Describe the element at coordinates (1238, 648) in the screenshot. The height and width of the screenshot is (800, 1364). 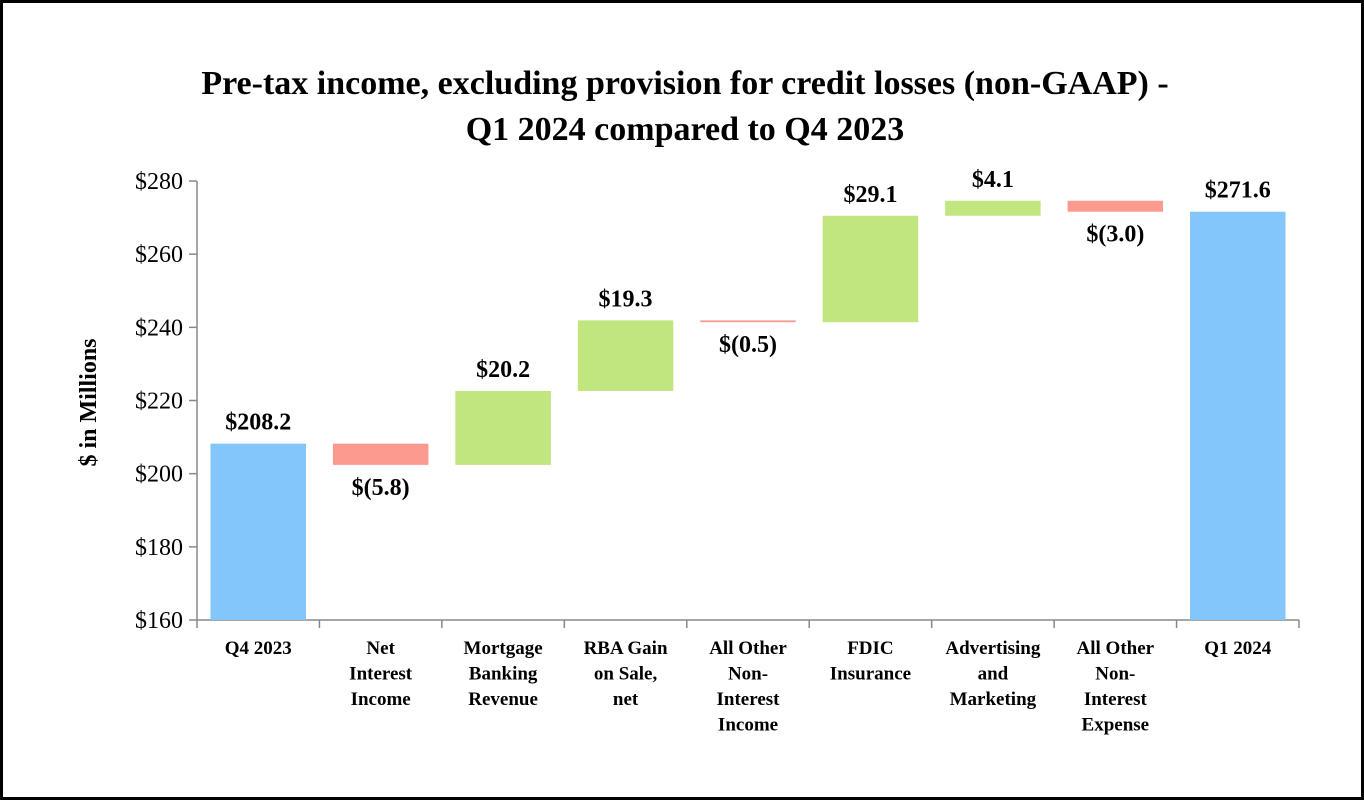
I see `x-tick-label: Q1 2024` at that location.